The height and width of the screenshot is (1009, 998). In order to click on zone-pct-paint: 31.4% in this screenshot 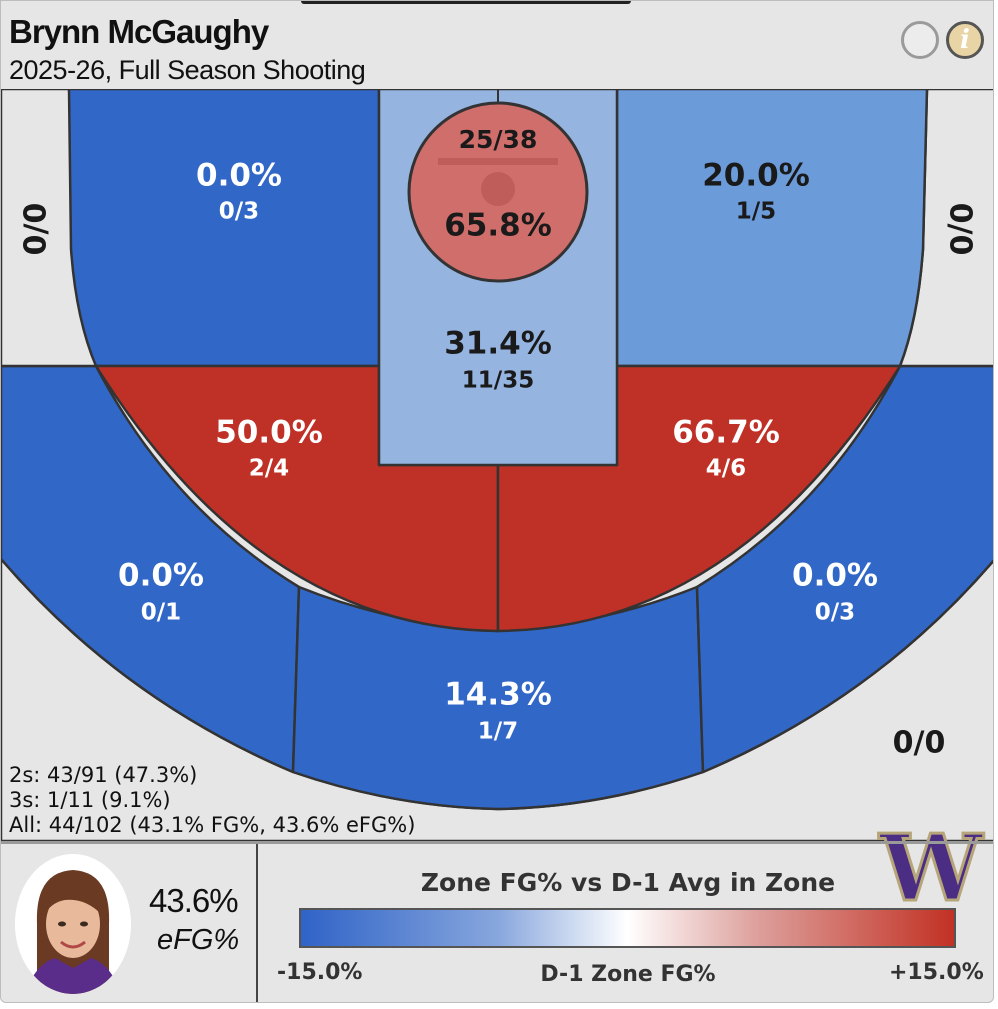, I will do `click(498, 344)`.